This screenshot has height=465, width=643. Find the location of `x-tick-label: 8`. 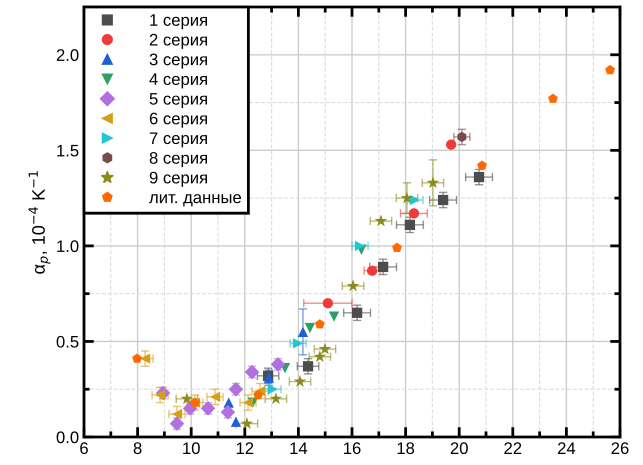

x-tick-label: 8 is located at coordinates (138, 448).